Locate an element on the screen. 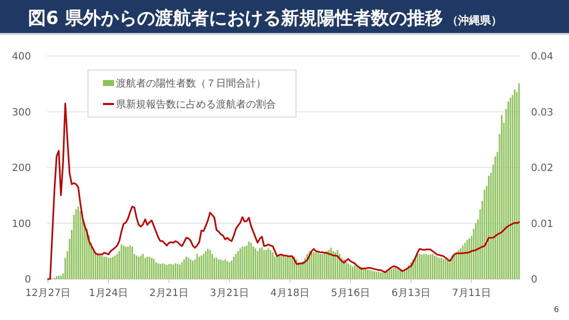 The height and width of the screenshot is (320, 569). x-tick-label: 12月27日 is located at coordinates (48, 293).